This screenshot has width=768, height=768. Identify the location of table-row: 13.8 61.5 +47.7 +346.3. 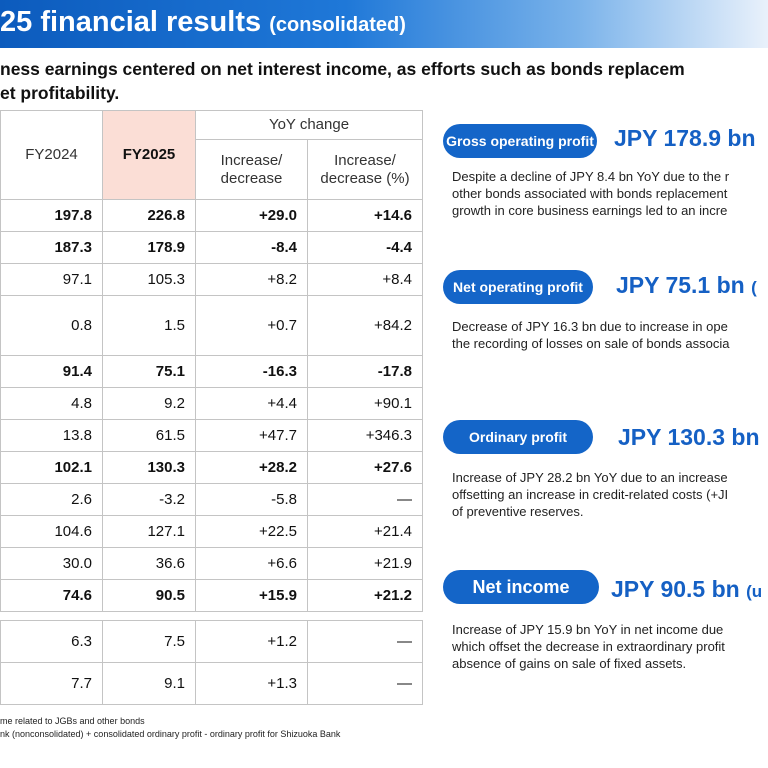
(211, 435).